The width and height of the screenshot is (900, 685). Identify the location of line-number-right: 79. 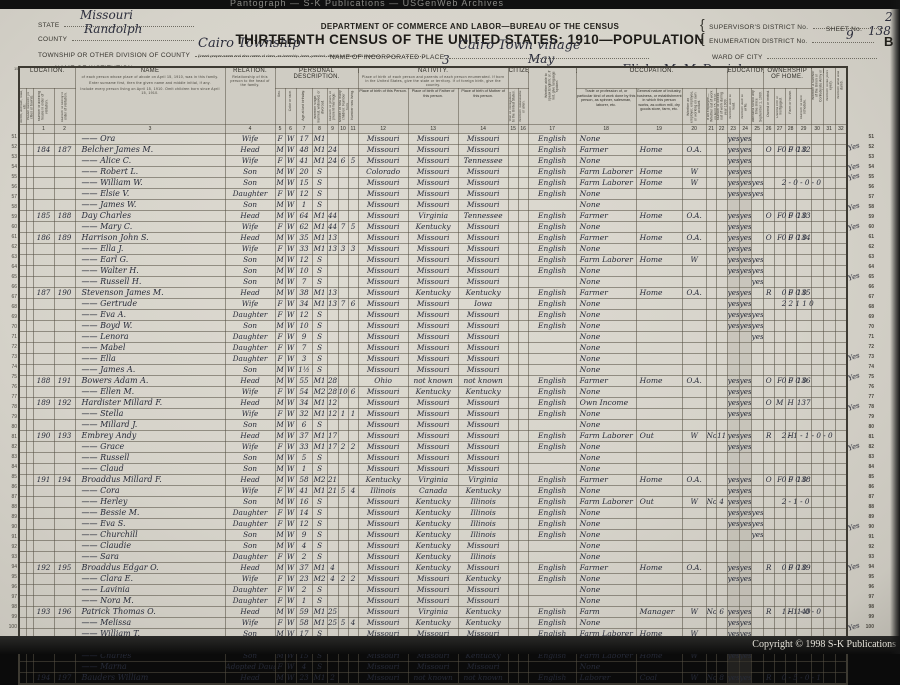
(871, 417).